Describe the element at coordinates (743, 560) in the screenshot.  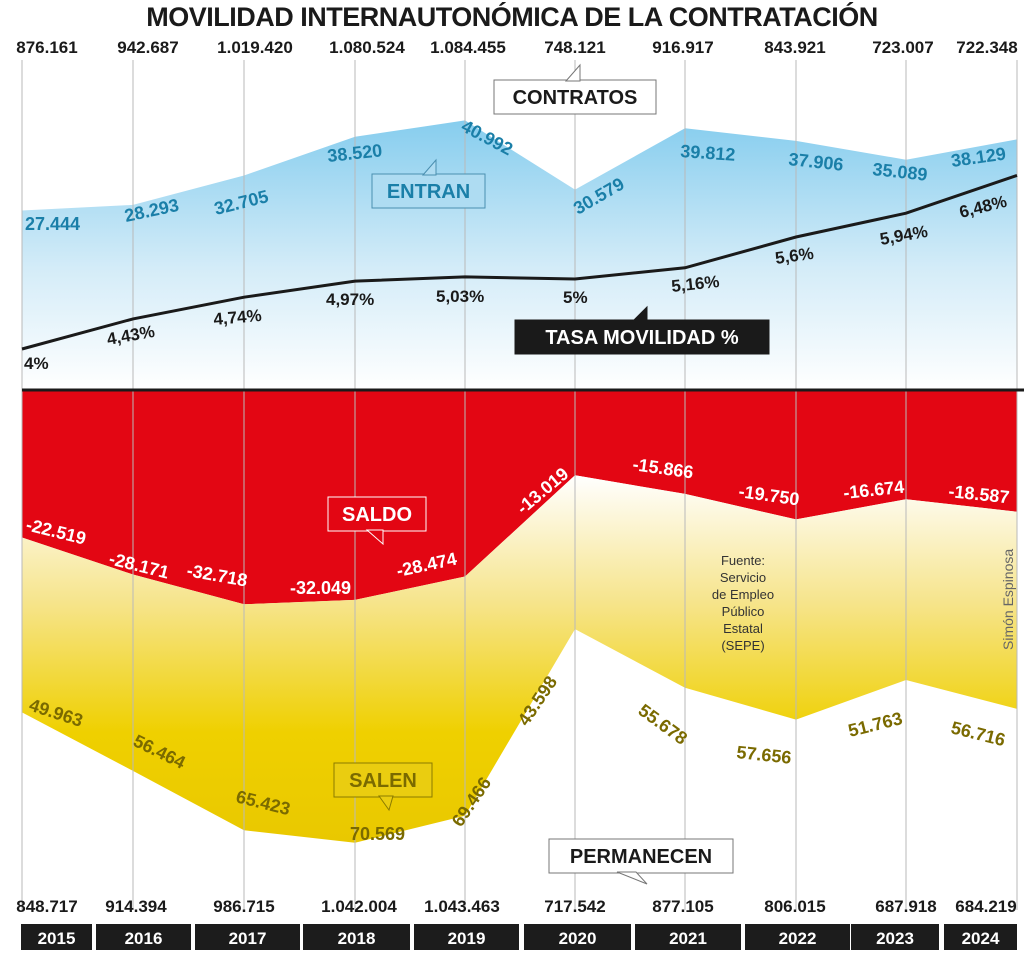
I see `source-line: Fuente:` at that location.